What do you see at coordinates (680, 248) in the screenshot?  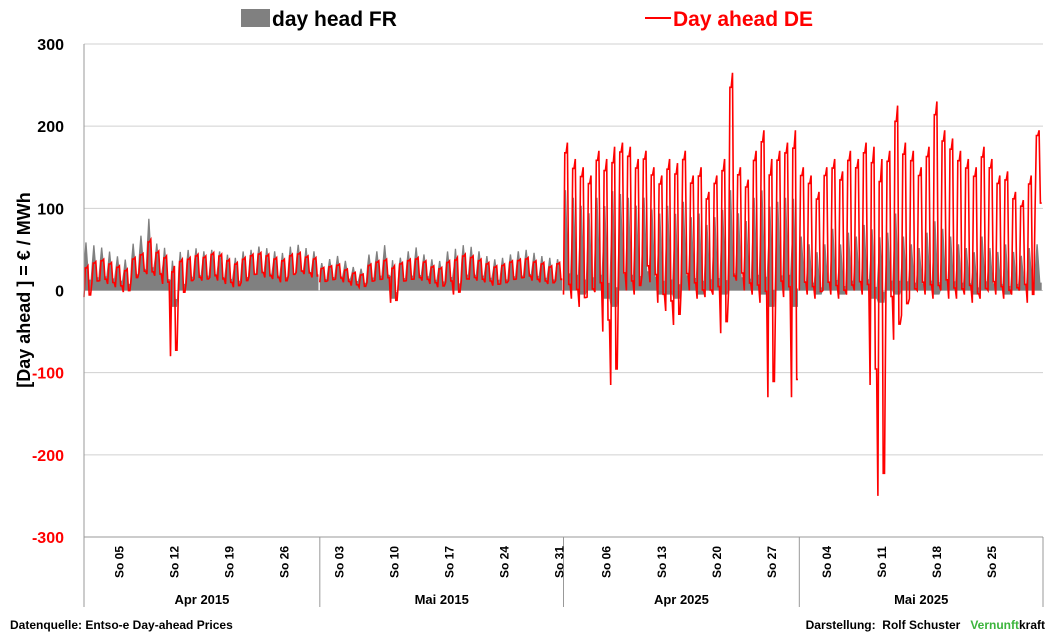 I see `fr-area-apr-2025` at bounding box center [680, 248].